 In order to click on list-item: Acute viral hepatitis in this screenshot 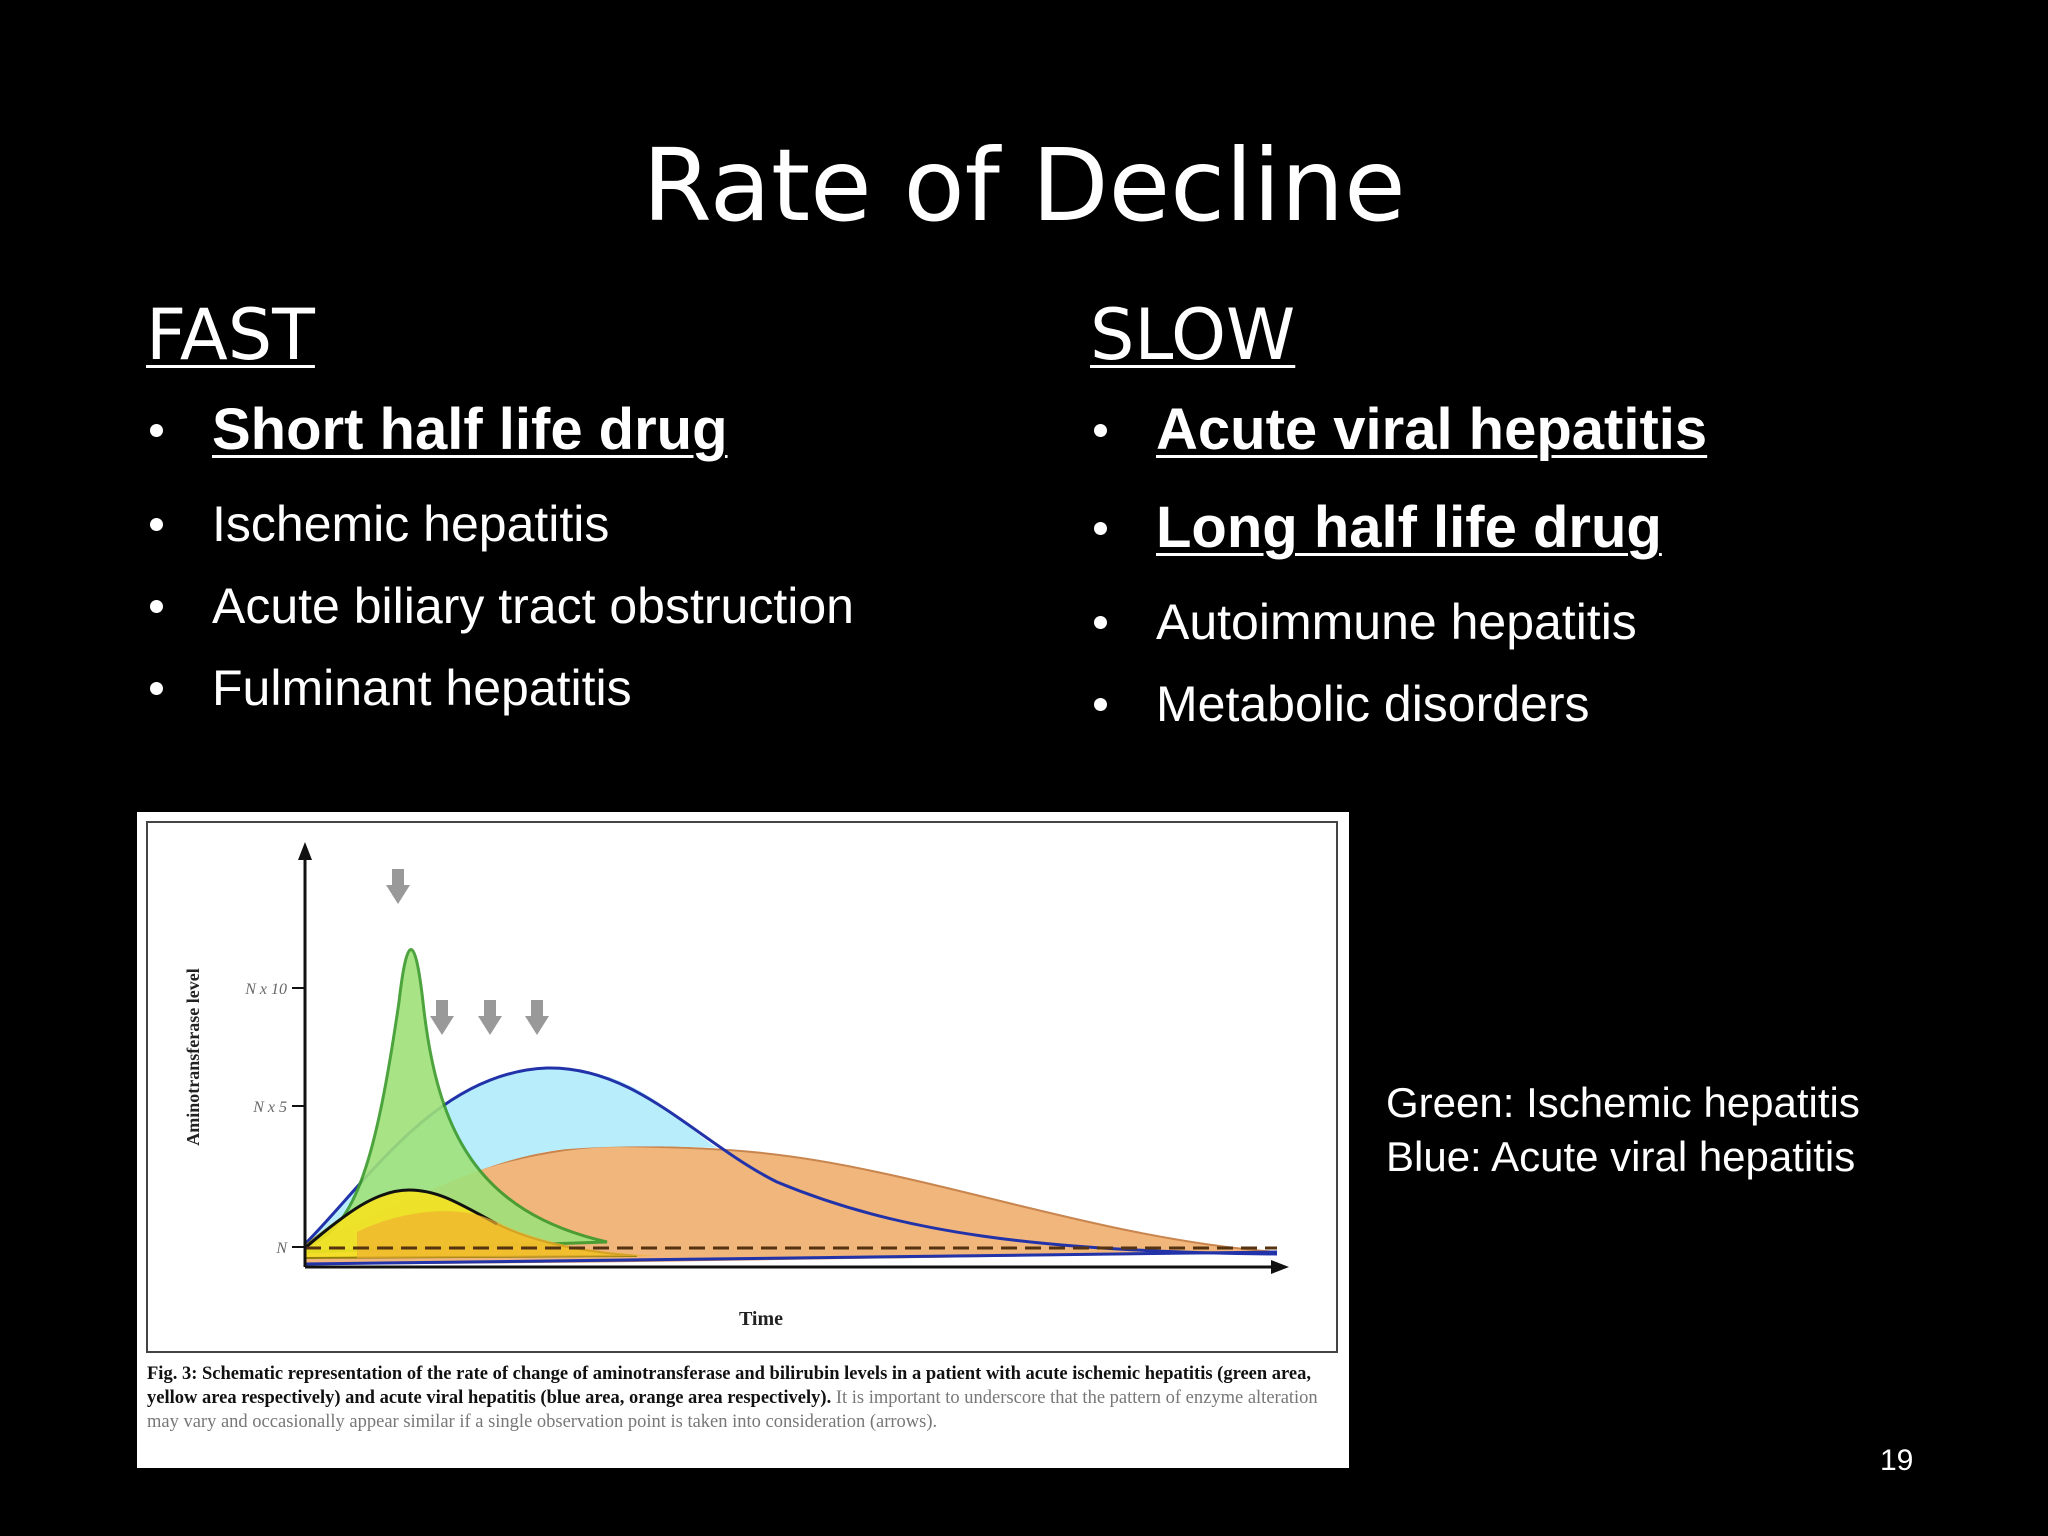, I will do `click(1398, 430)`.